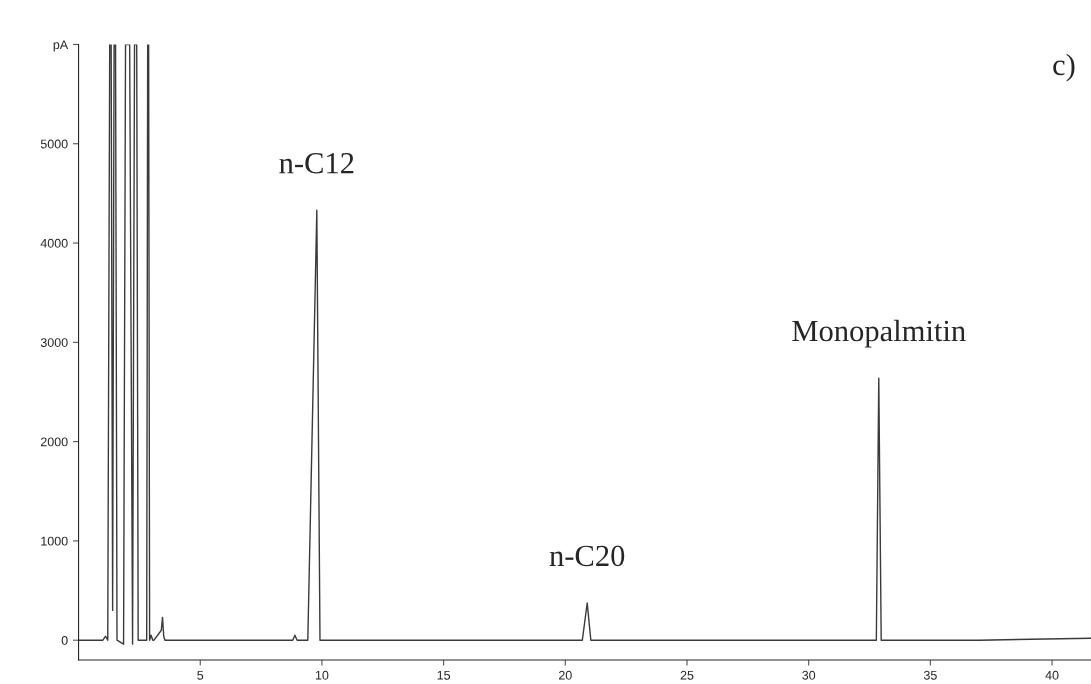 The image size is (1091, 684). I want to click on x-tick-label: 5, so click(200, 675).